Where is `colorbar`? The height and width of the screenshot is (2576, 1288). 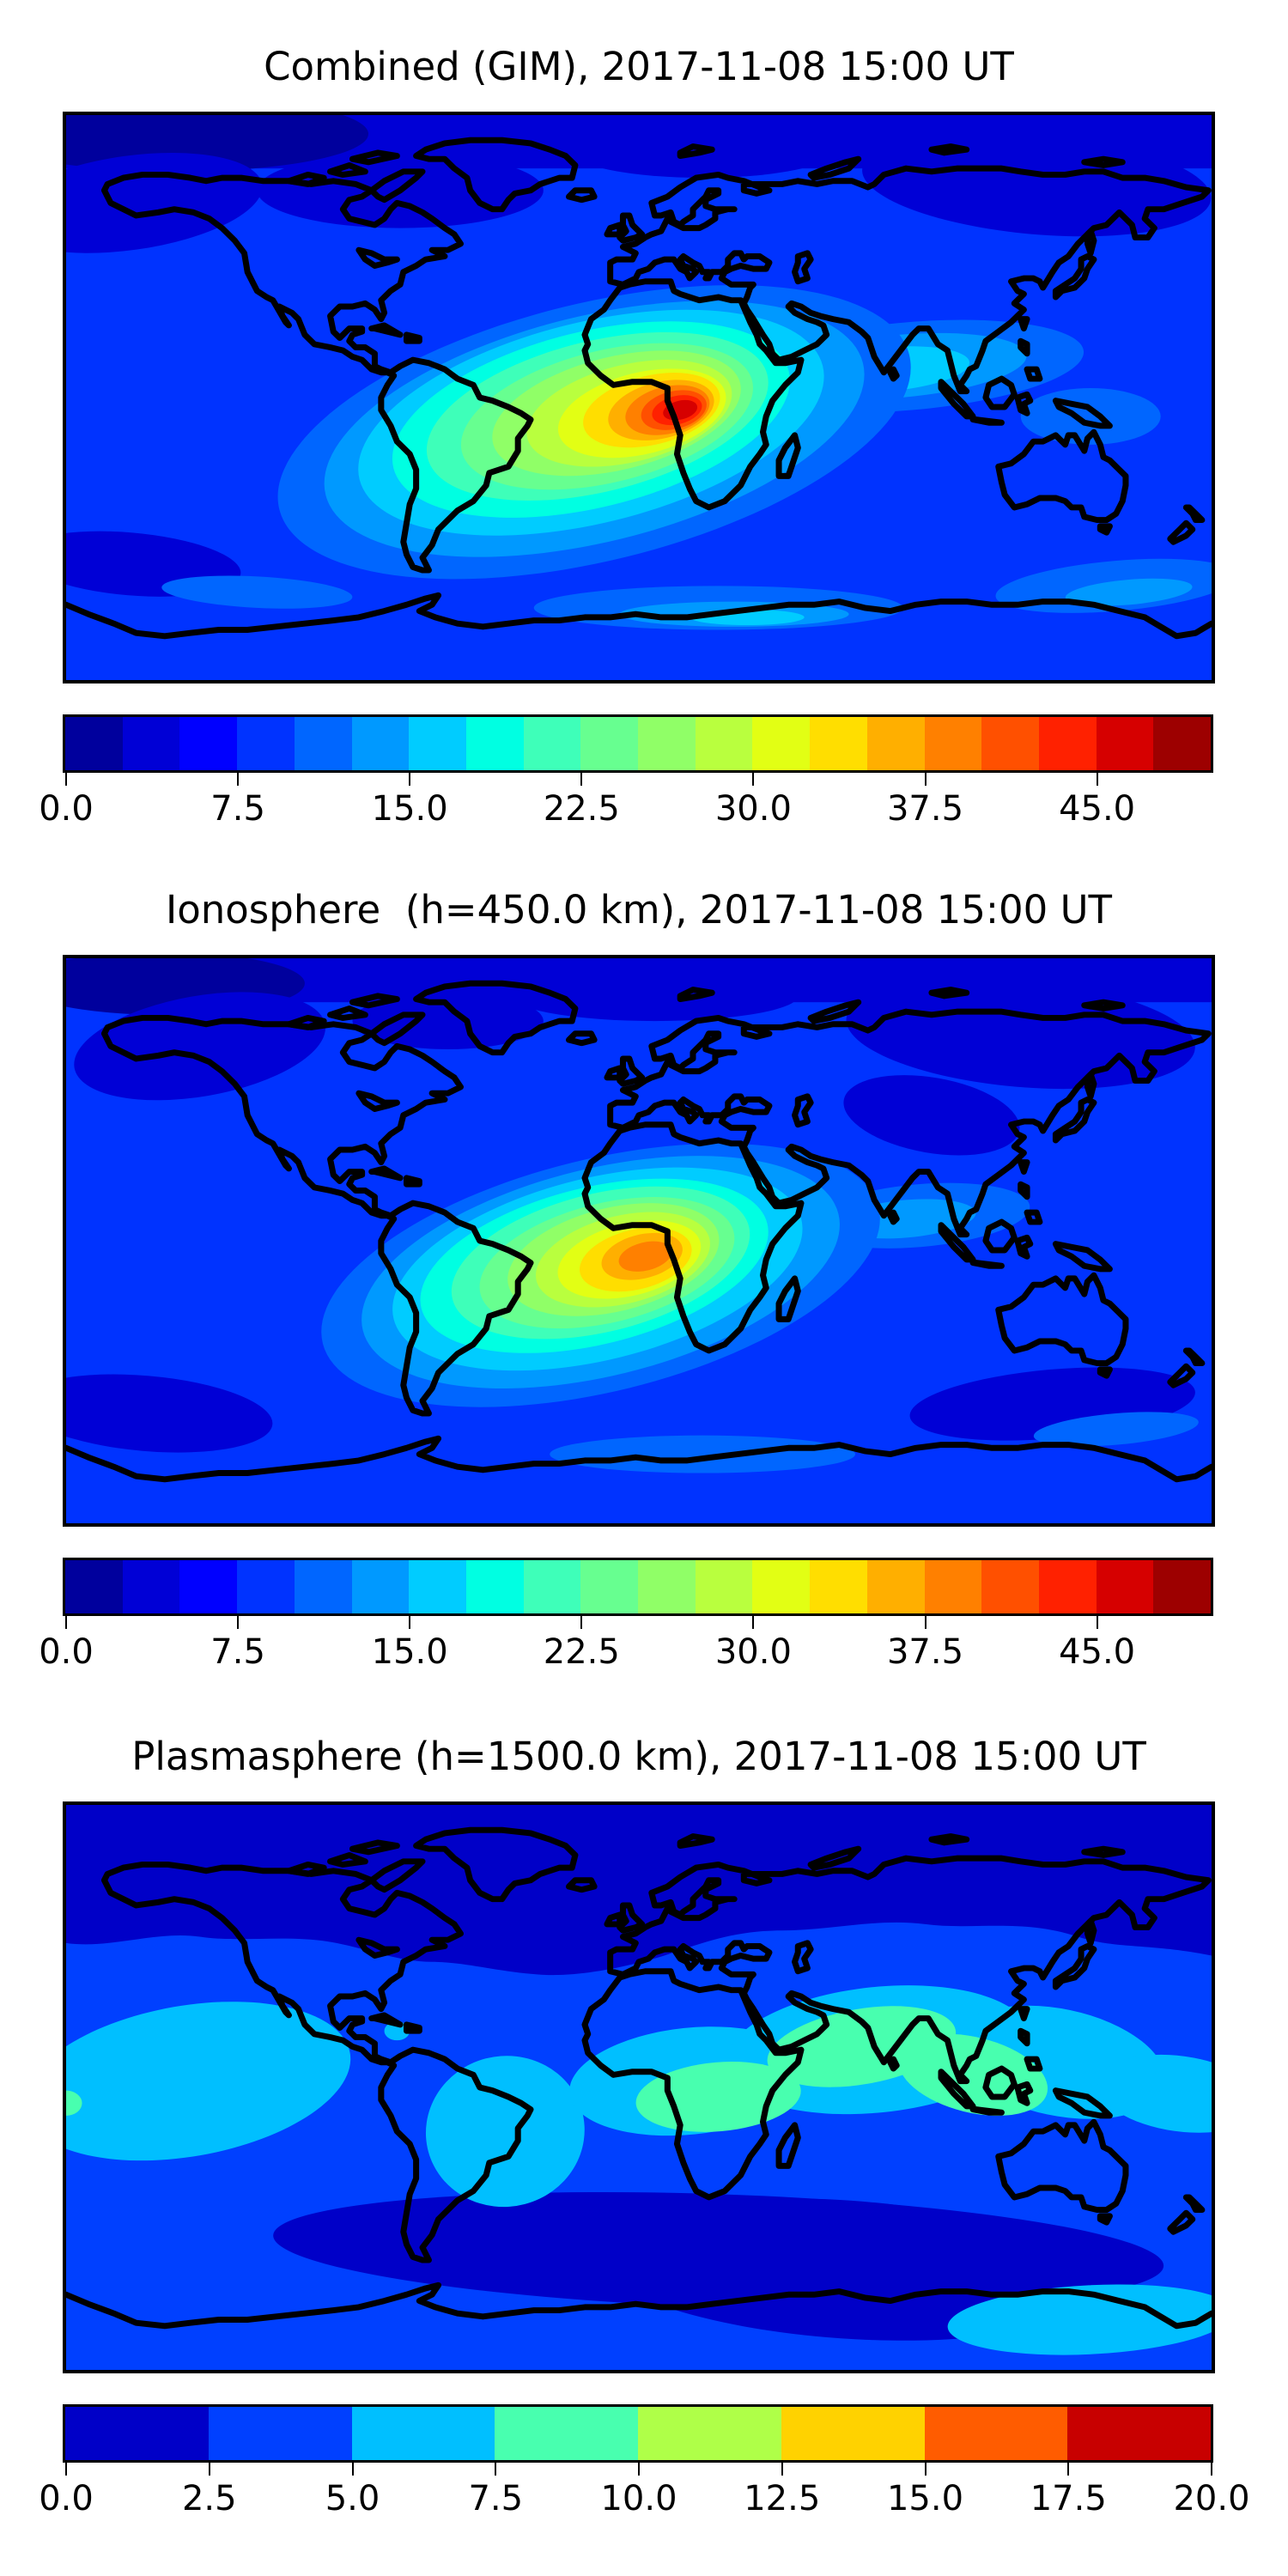
colorbar is located at coordinates (638, 1587).